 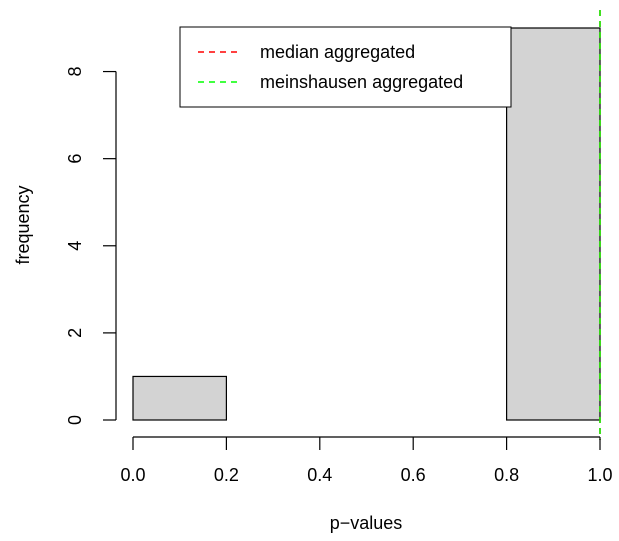 I want to click on y-axis: 0 2 4 6 8, so click(x=91, y=246).